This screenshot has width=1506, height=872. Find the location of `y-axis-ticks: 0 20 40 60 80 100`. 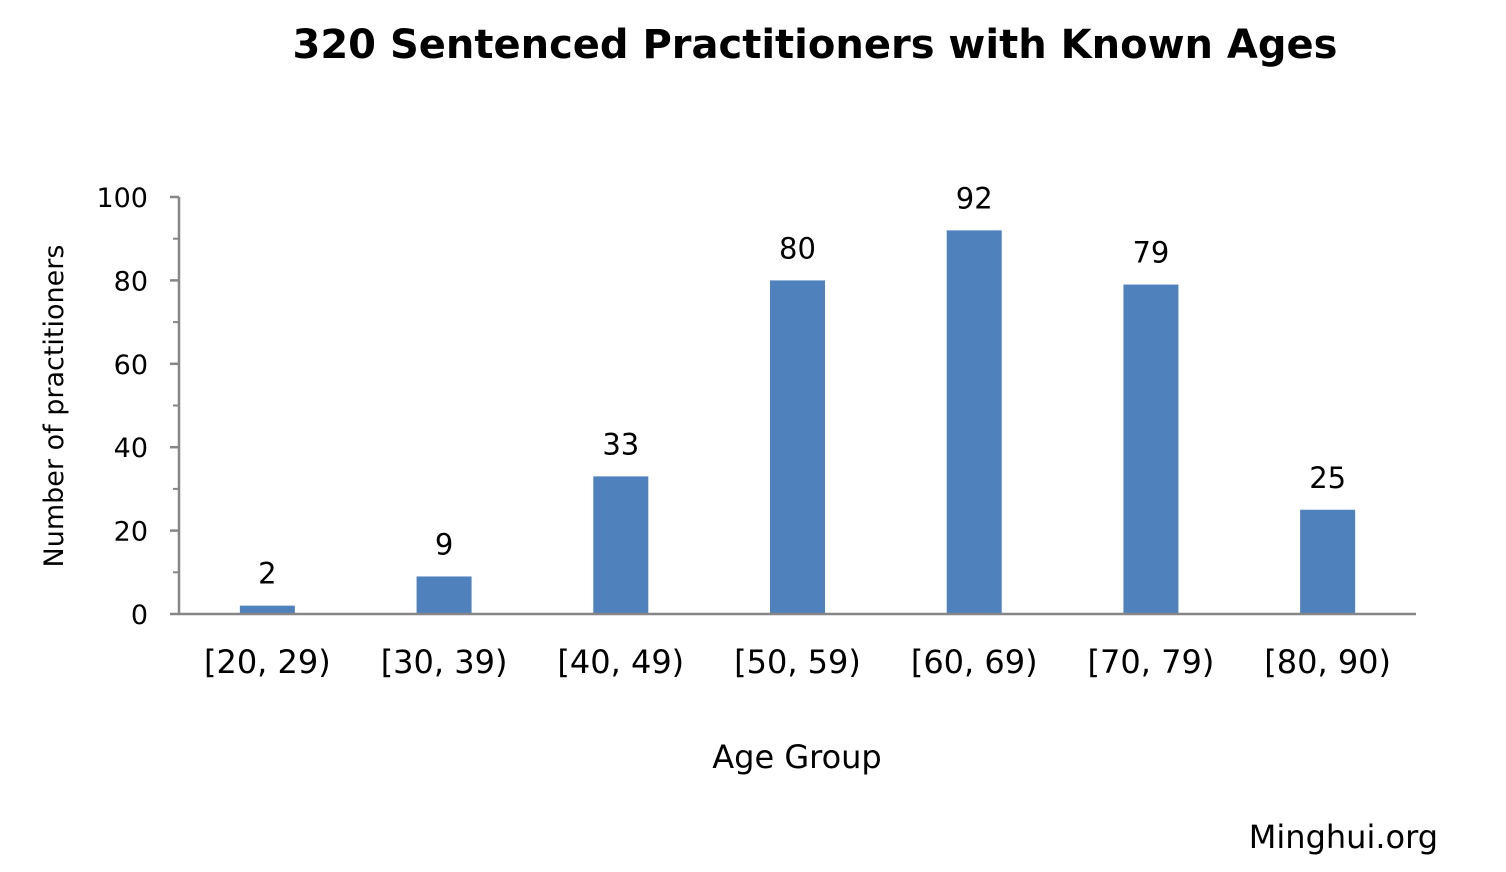

y-axis-ticks: 0 20 40 60 80 100 is located at coordinates (137, 407).